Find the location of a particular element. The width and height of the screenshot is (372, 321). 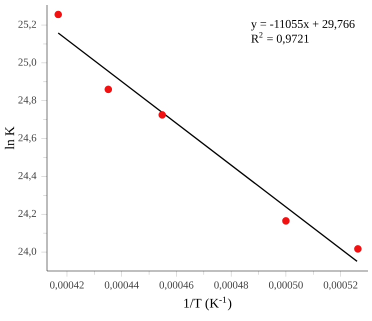

x-tick-label: 0,00044 is located at coordinates (121, 285).